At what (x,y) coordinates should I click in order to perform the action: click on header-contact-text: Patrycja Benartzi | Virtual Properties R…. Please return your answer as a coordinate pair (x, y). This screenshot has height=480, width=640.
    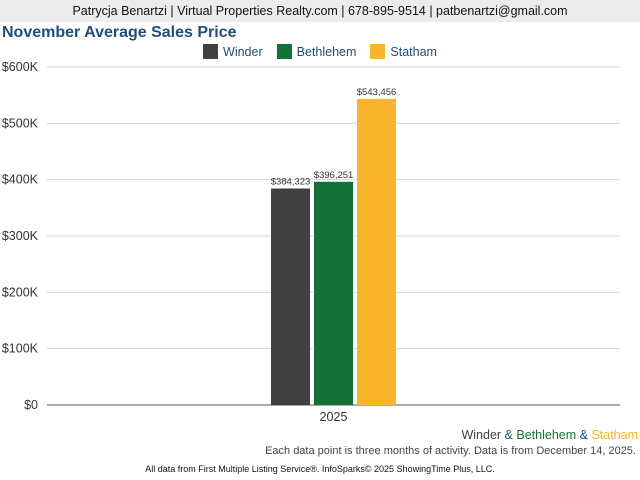
    Looking at the image, I should click on (320, 11).